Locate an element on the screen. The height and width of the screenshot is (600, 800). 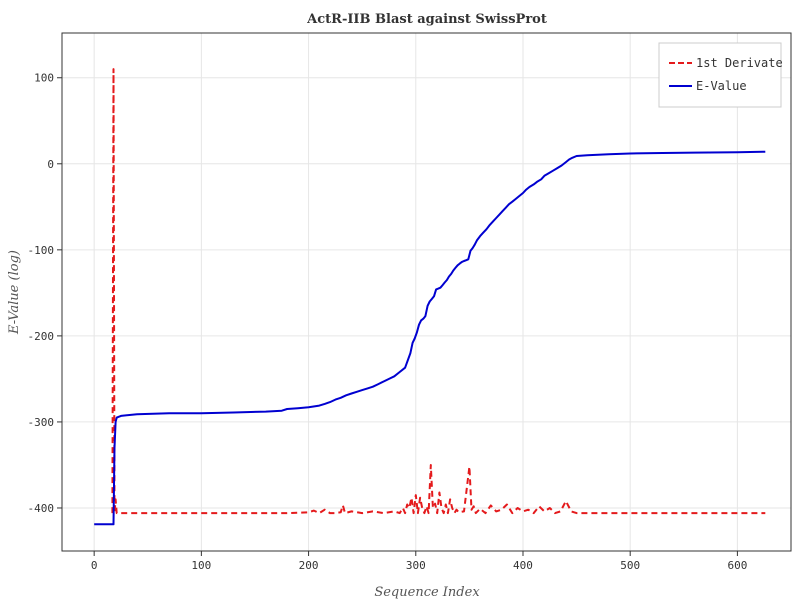
legend-label-1st-derivate: 1st Derivate is located at coordinates (739, 63).